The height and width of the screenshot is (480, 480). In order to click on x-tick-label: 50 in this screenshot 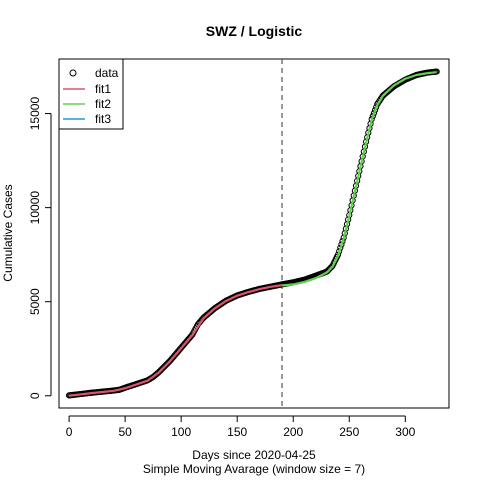, I will do `click(125, 432)`.